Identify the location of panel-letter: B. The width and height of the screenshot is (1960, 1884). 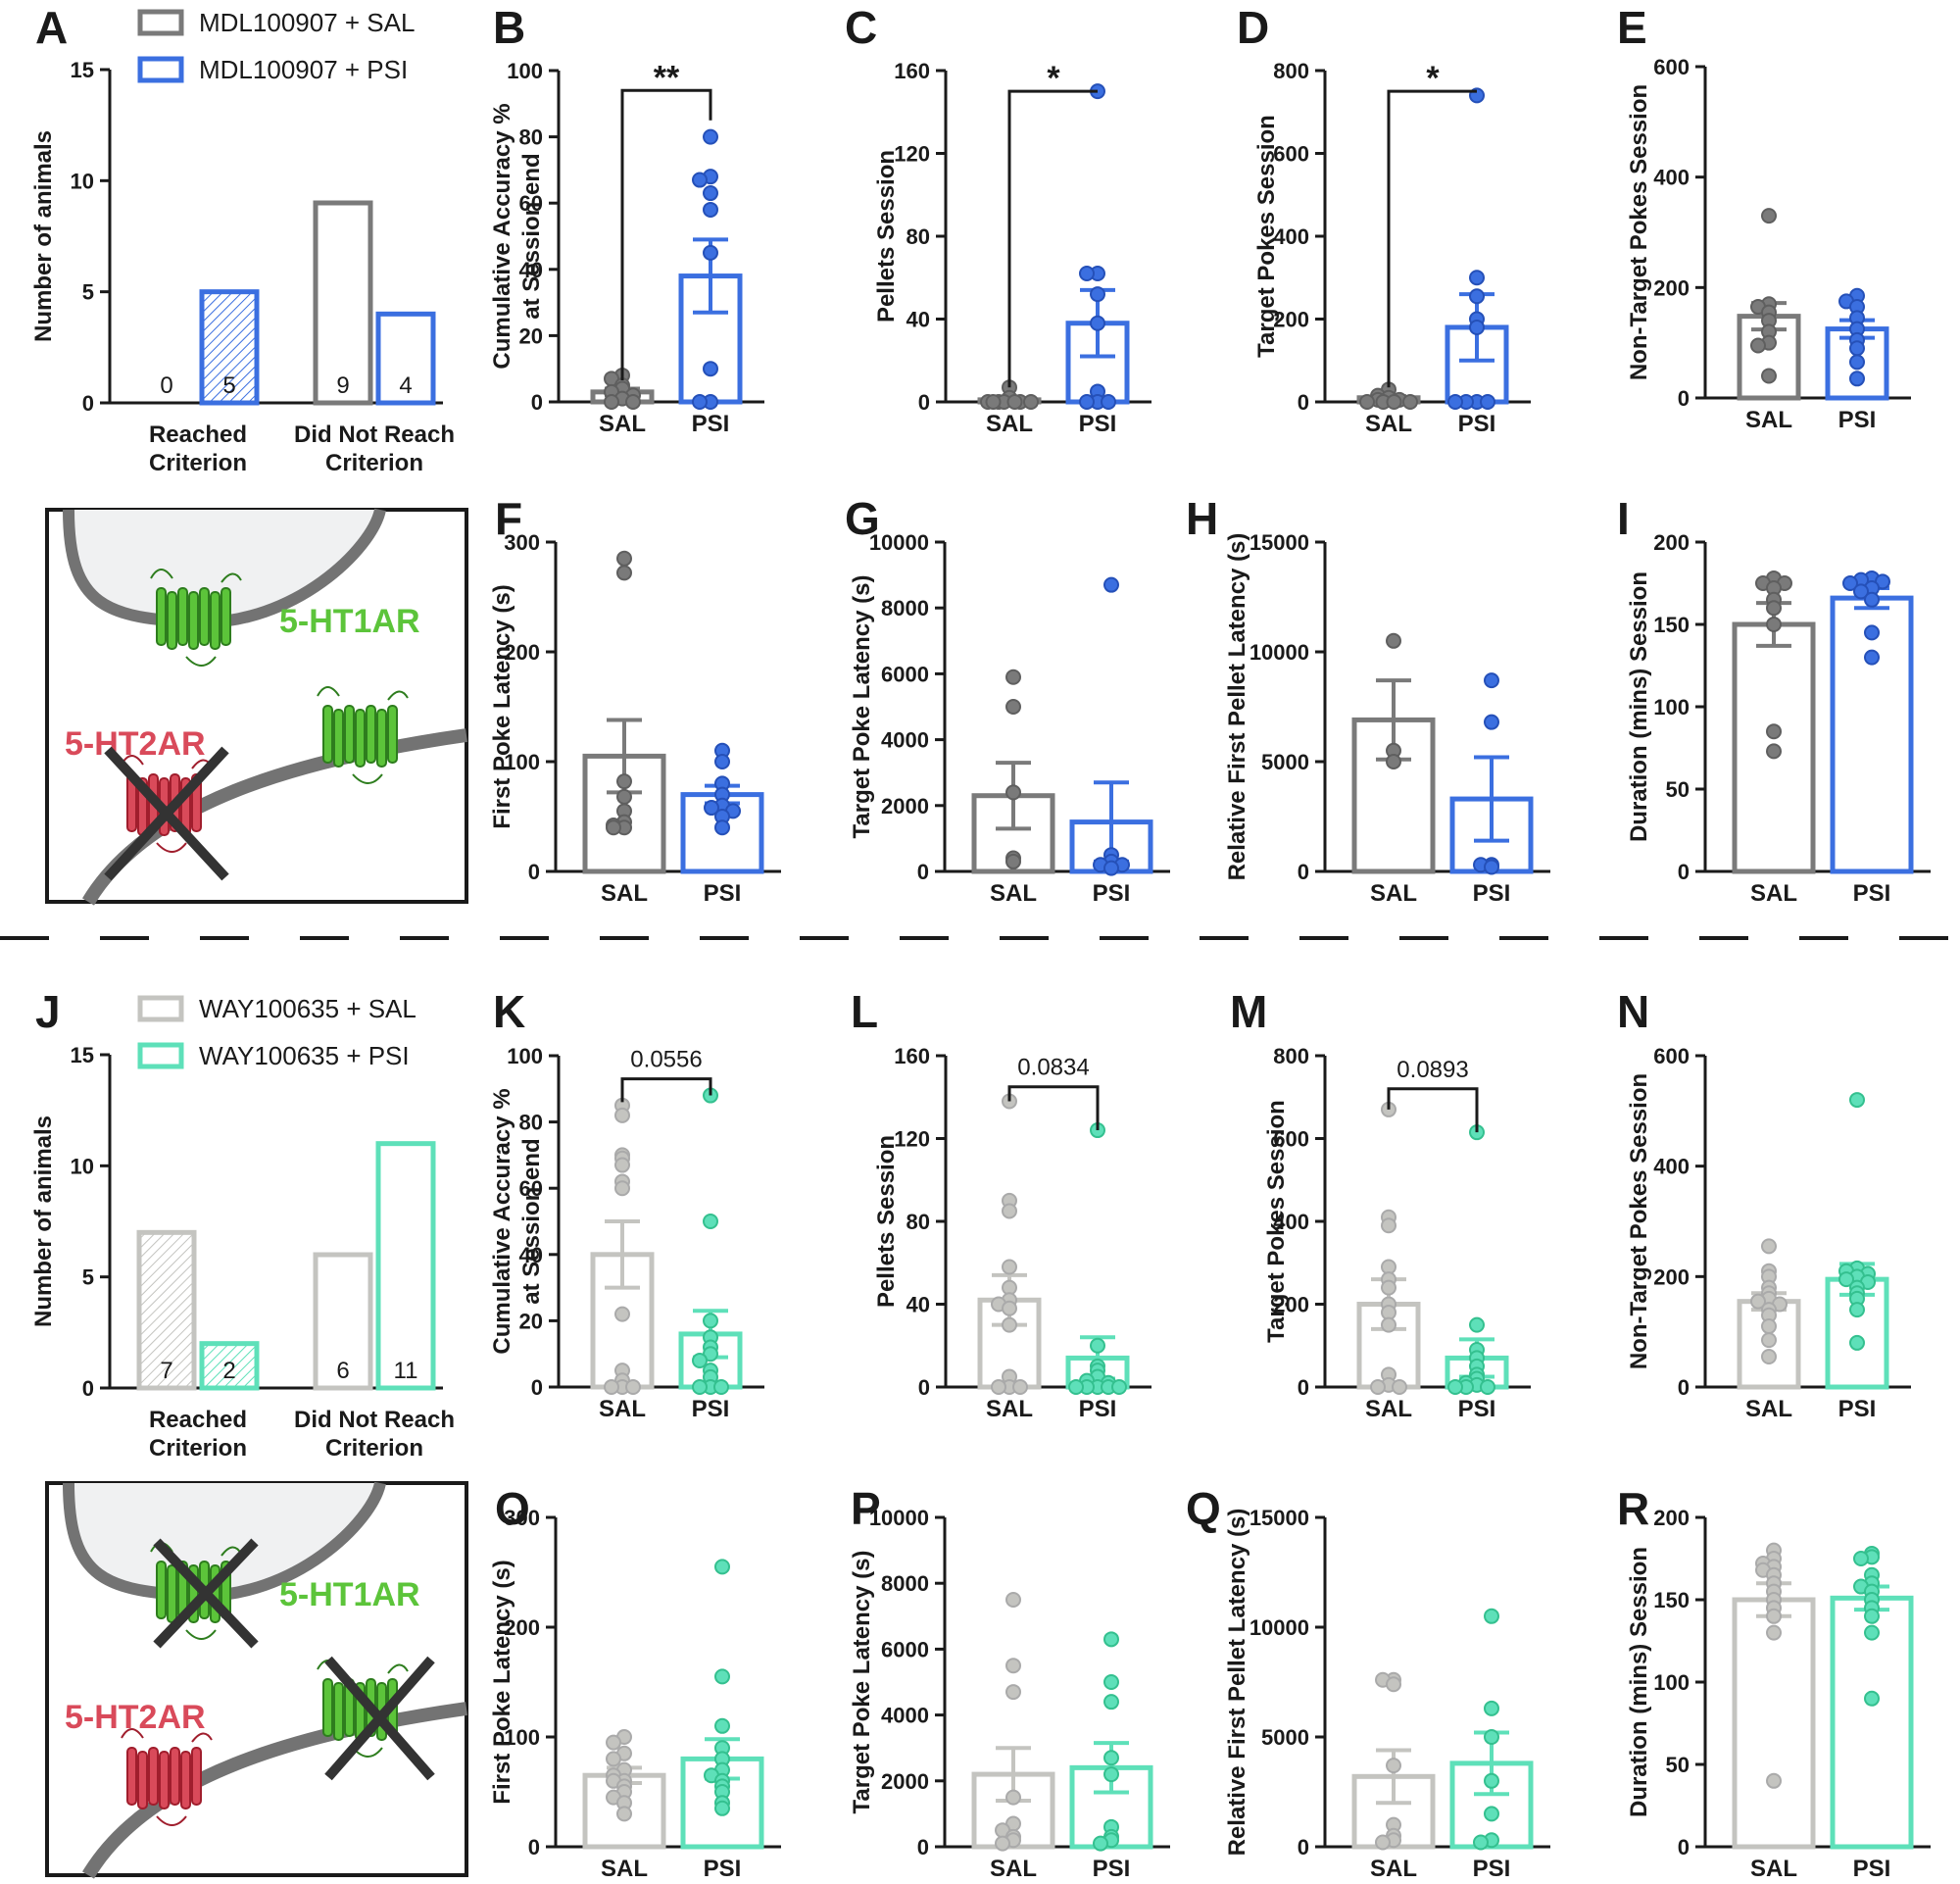
(509, 28).